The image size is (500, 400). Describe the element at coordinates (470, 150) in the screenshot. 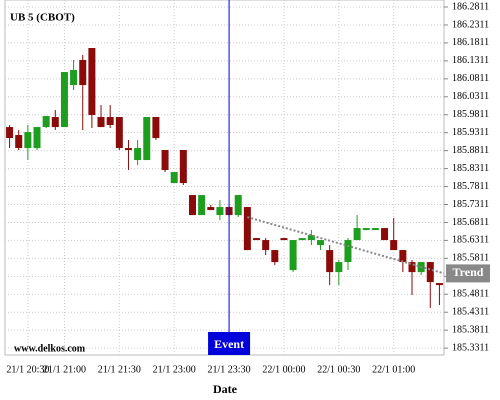

I see `y-tick-label: 185.8811` at that location.